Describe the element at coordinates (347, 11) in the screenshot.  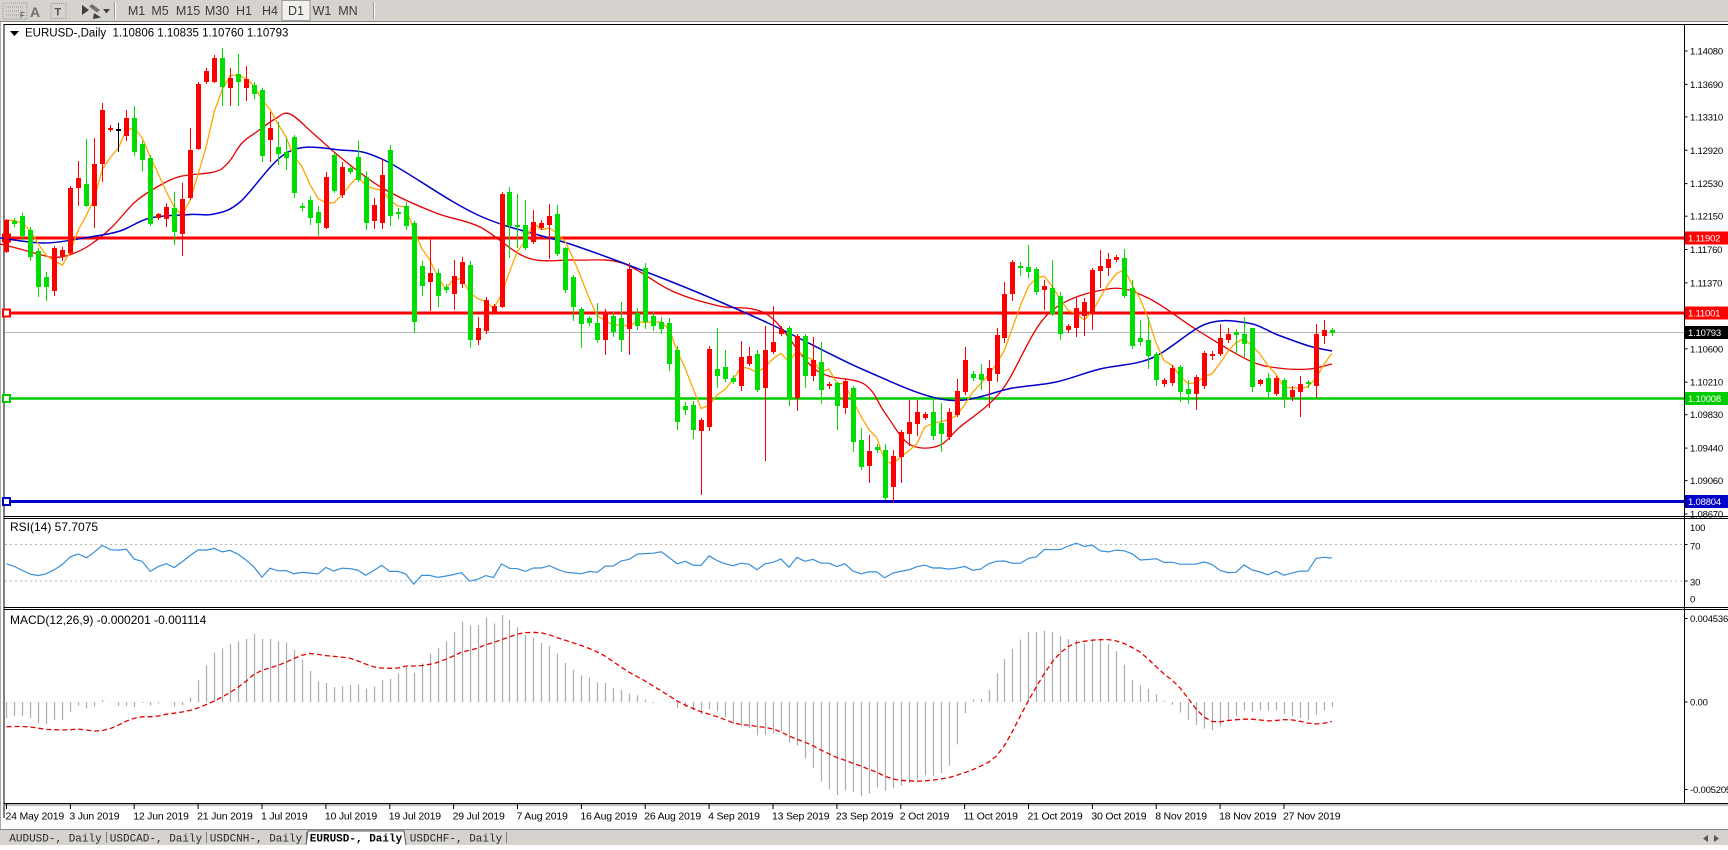
I see `svg-text: MN` at that location.